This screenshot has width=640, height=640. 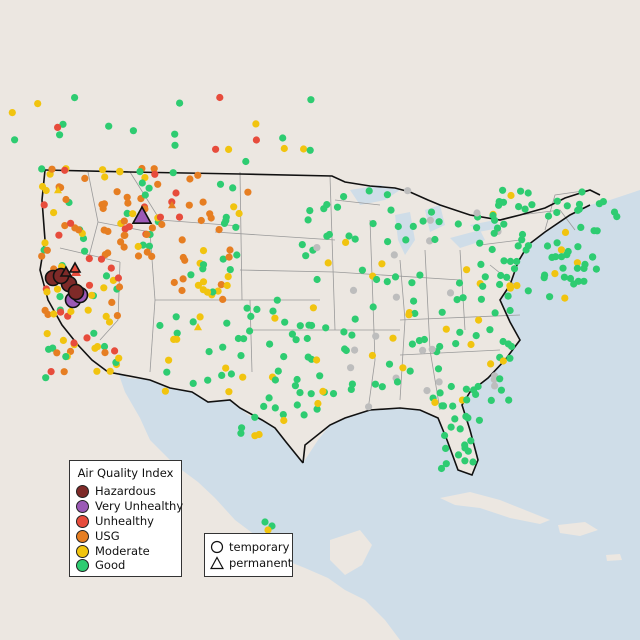 What do you see at coordinates (578, 529) in the screenshot?
I see `hispaniola` at bounding box center [578, 529].